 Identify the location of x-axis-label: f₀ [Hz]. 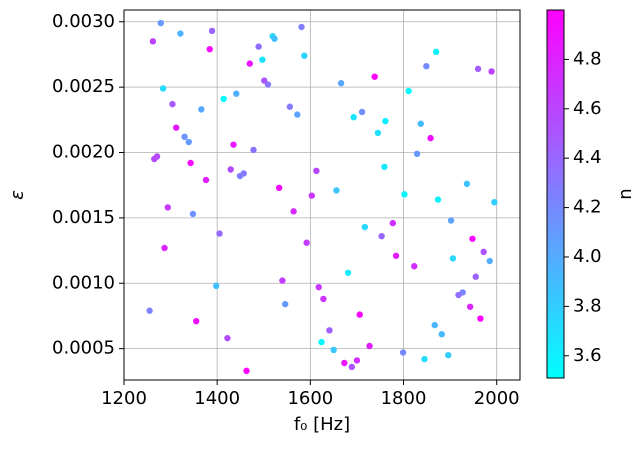
(322, 424).